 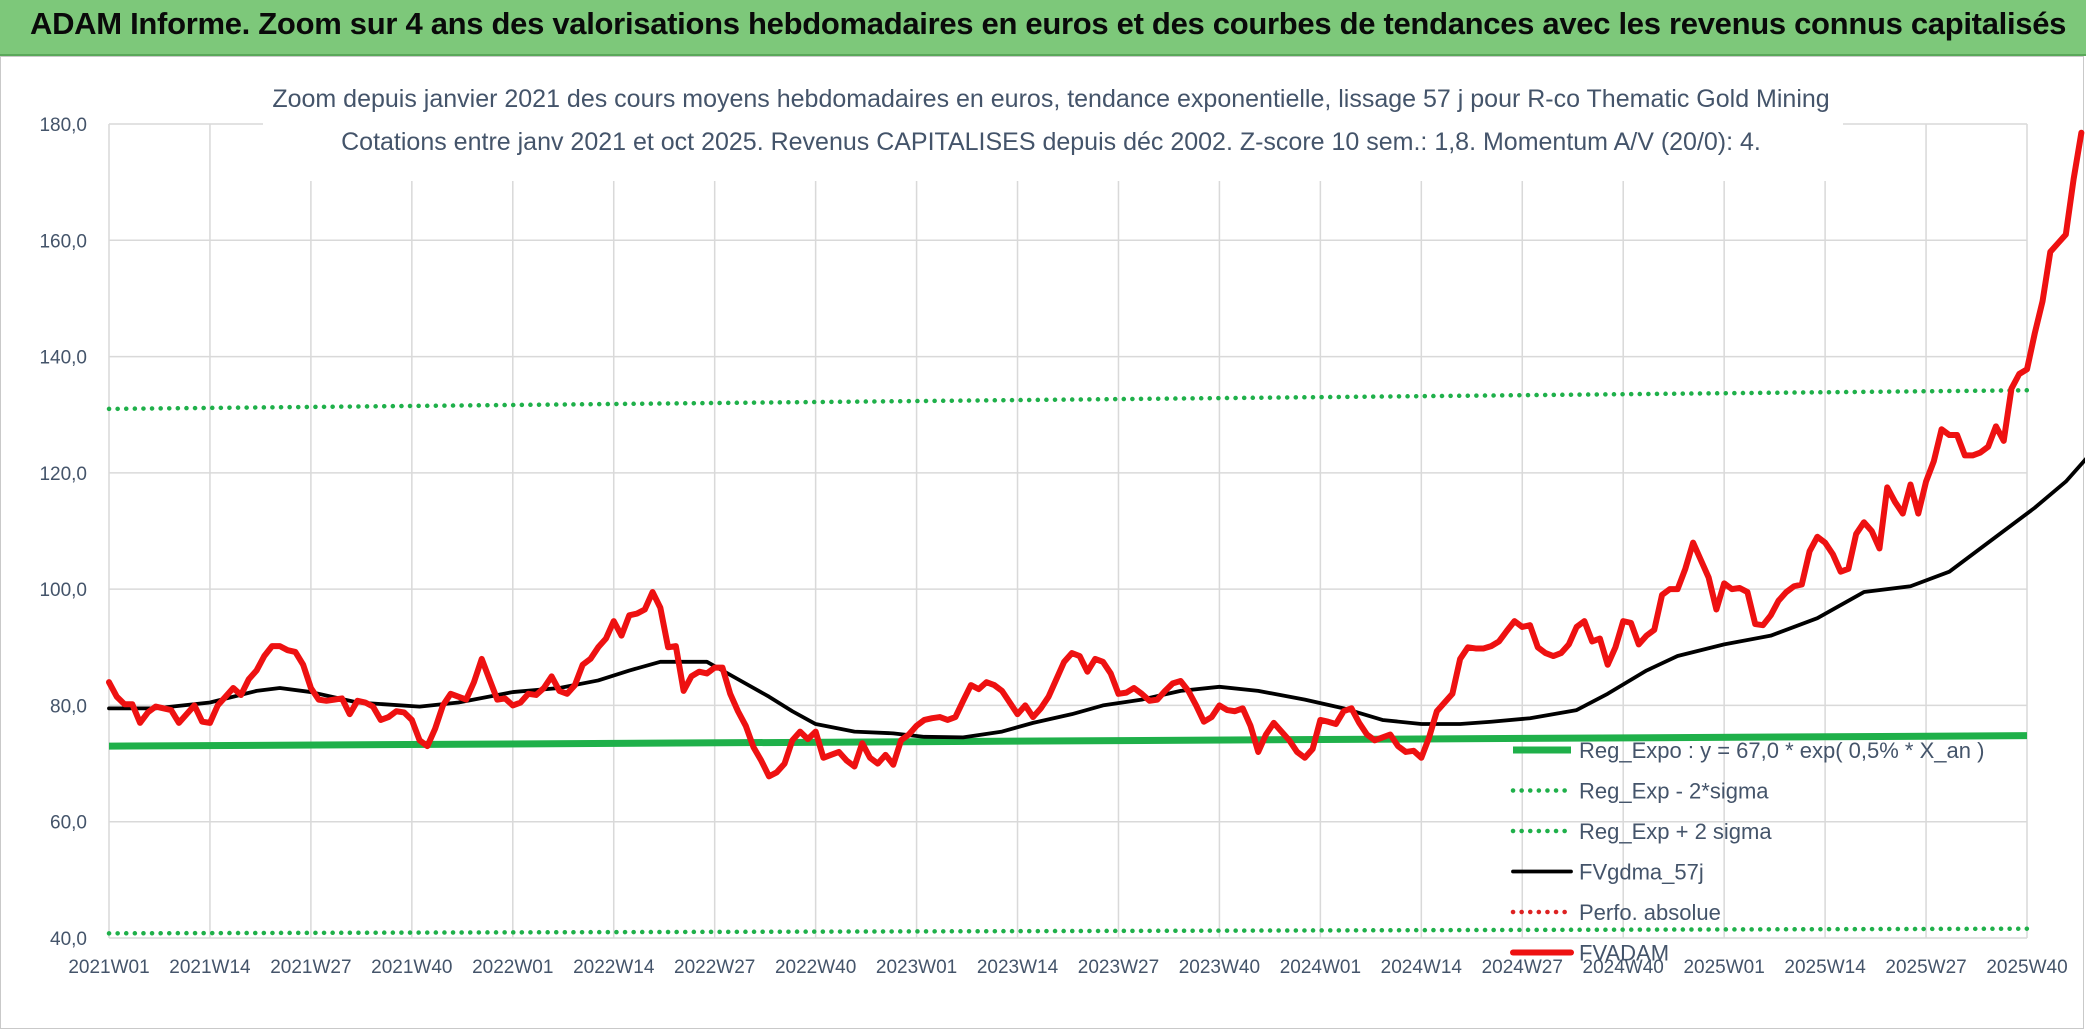 I want to click on legend-label-reg: Reg_Expo : y = 67,0 * exp( 0,5% * X_an ), so click(x=1781, y=750).